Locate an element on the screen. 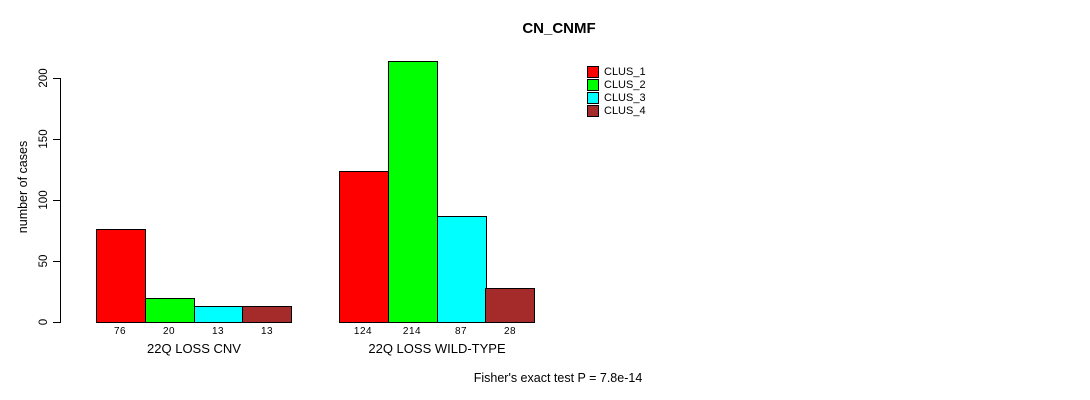 This screenshot has width=1090, height=400. legend-item-clus_1: CLUS_1 is located at coordinates (616, 71).